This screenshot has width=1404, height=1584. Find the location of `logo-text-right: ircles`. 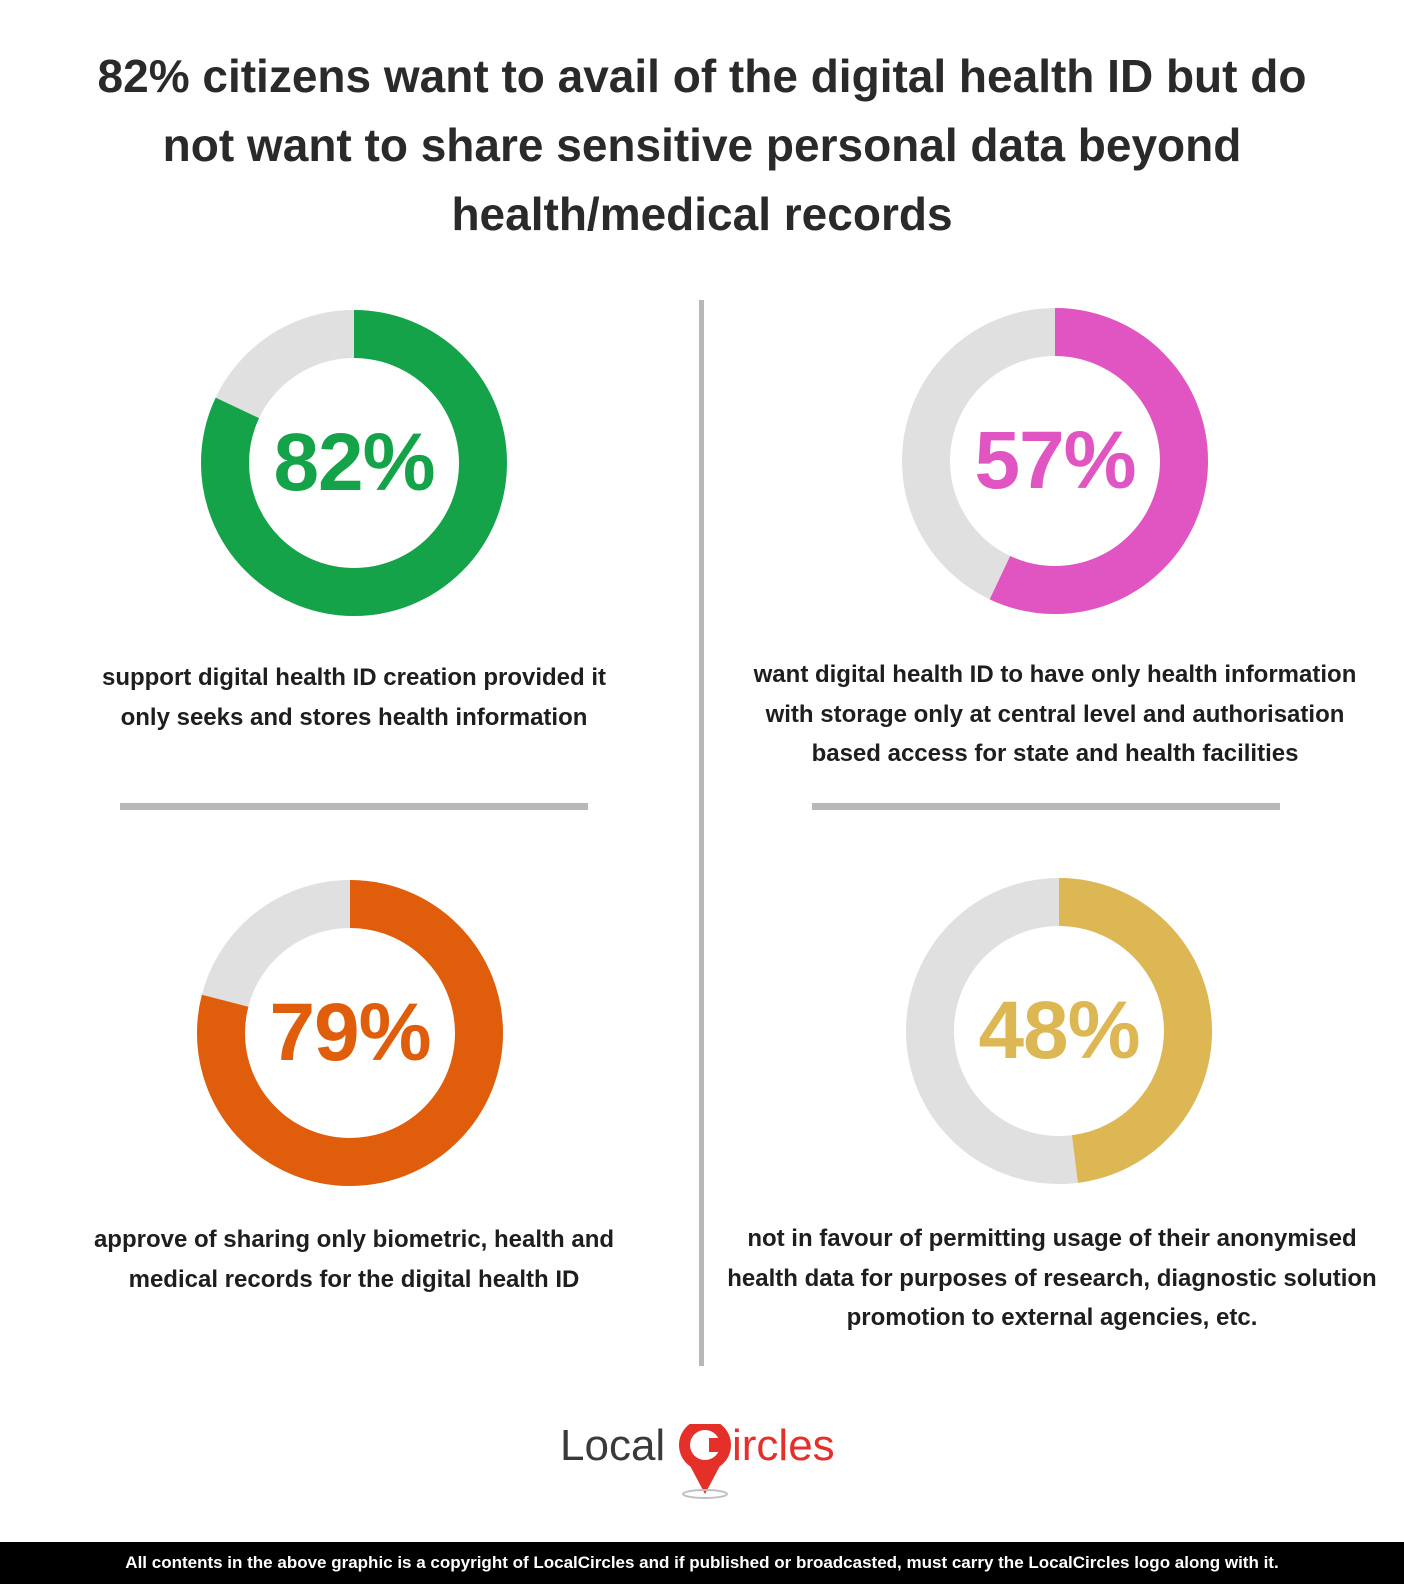

logo-text-right: ircles is located at coordinates (783, 1447).